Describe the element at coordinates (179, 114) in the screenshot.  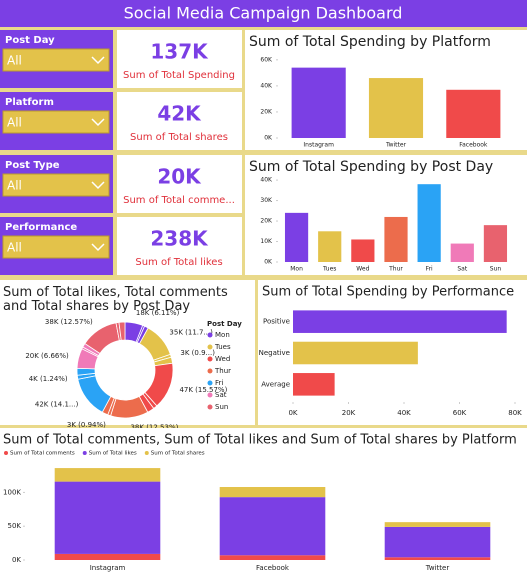
I see `card-value: 42K` at that location.